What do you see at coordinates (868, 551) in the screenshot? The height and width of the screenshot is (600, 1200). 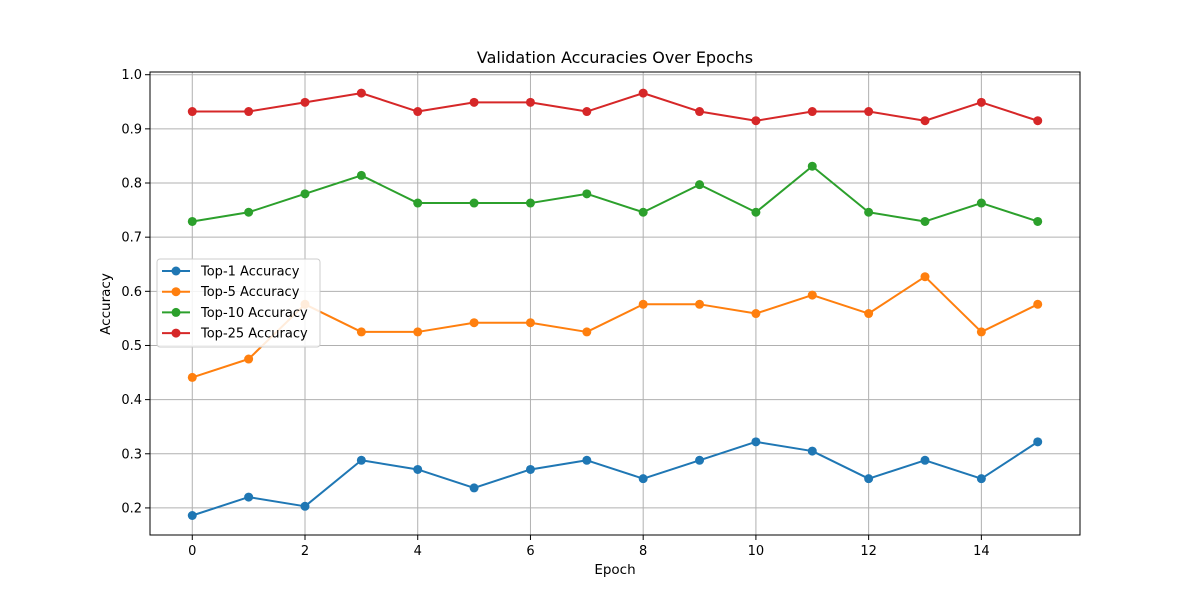 I see `x-tick-label: 12` at bounding box center [868, 551].